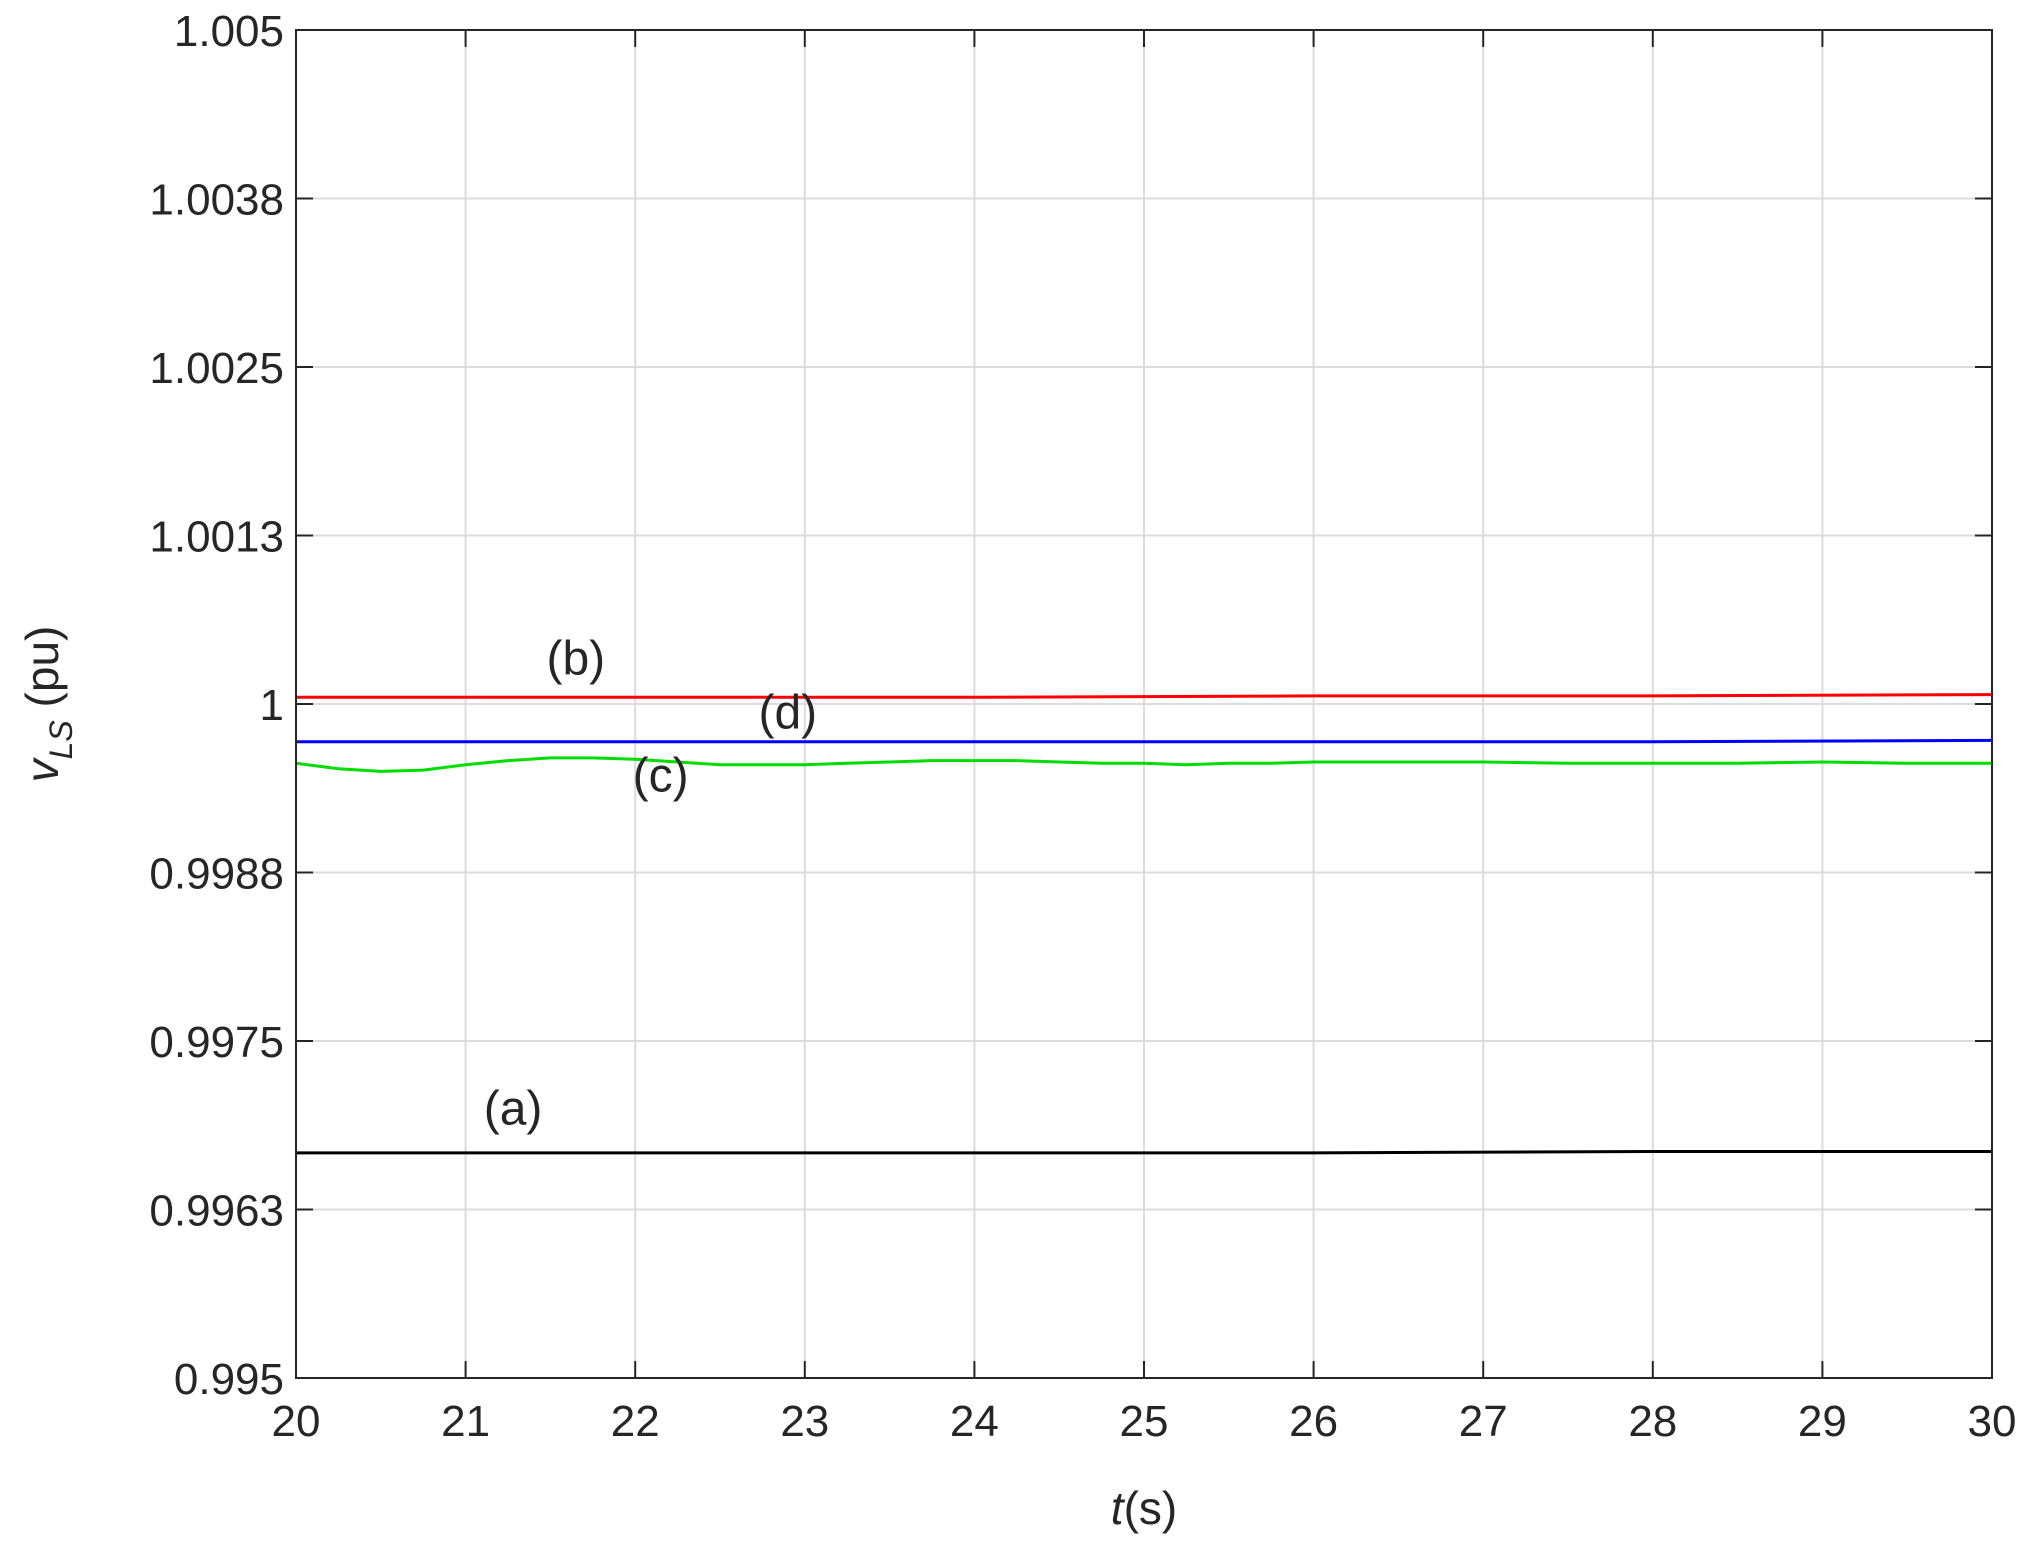  Describe the element at coordinates (804, 1421) in the screenshot. I see `x-tick-label: 23` at that location.